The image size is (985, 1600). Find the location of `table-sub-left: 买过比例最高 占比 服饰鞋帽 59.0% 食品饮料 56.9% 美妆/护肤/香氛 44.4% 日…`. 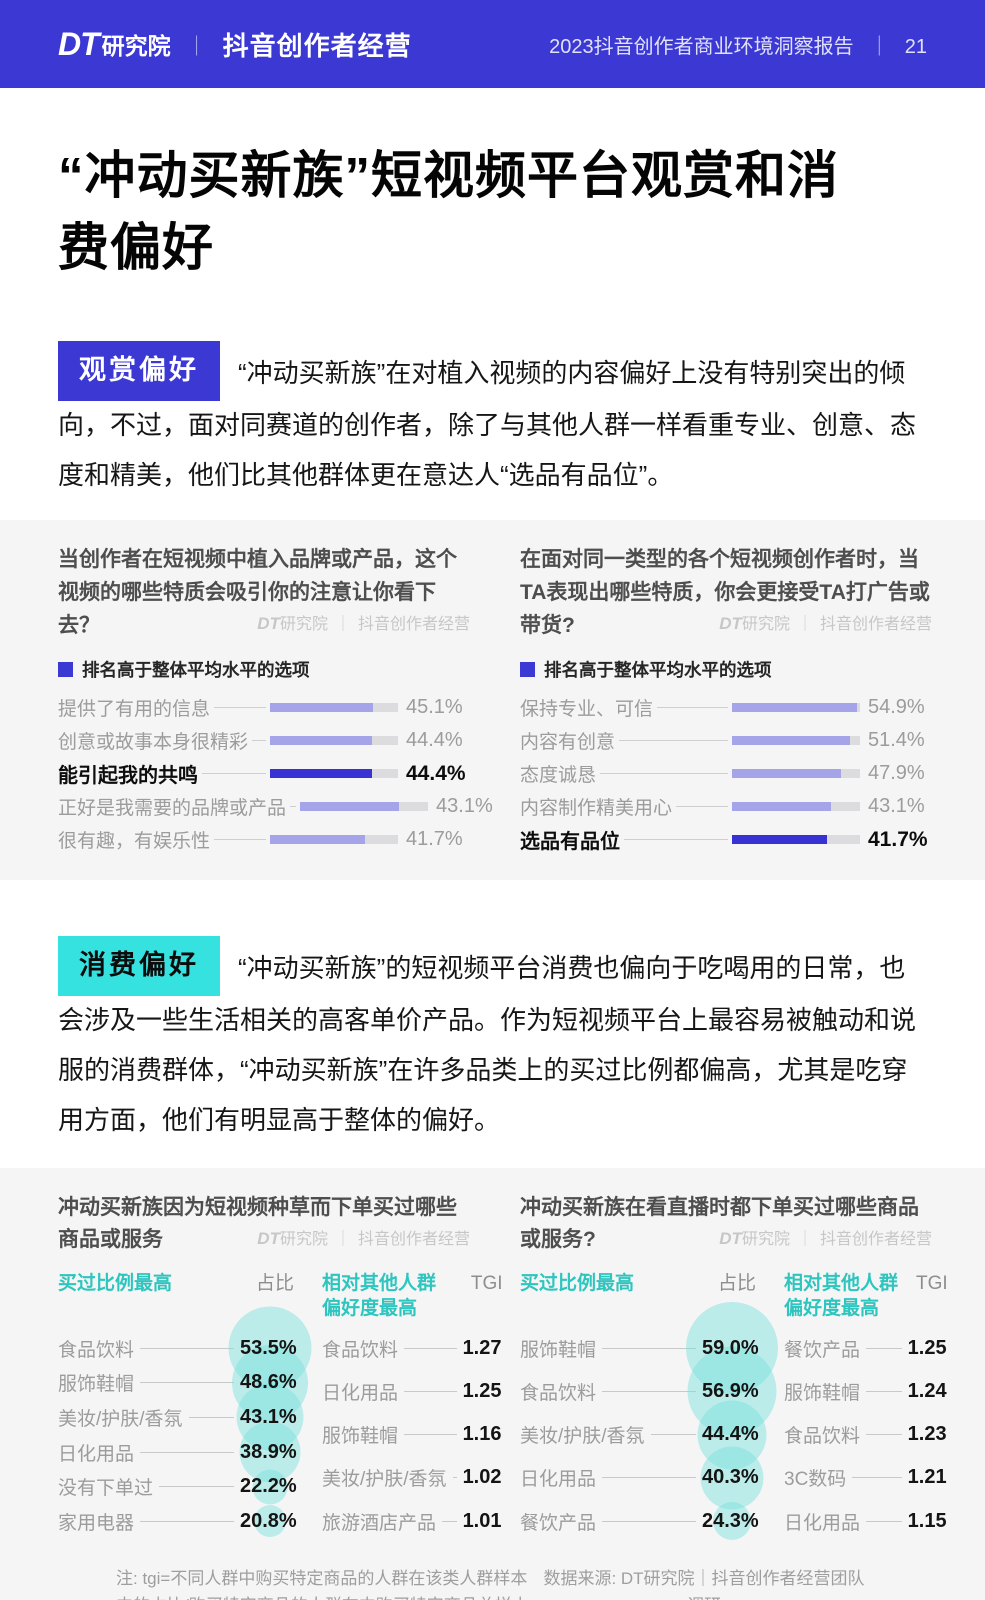

table-sub-left: 买过比例最高 占比 服饰鞋帽 59.0% 食品饮料 56.9% 美妆/护肤/香氛 44.4% 日… is located at coordinates (649, 1406).